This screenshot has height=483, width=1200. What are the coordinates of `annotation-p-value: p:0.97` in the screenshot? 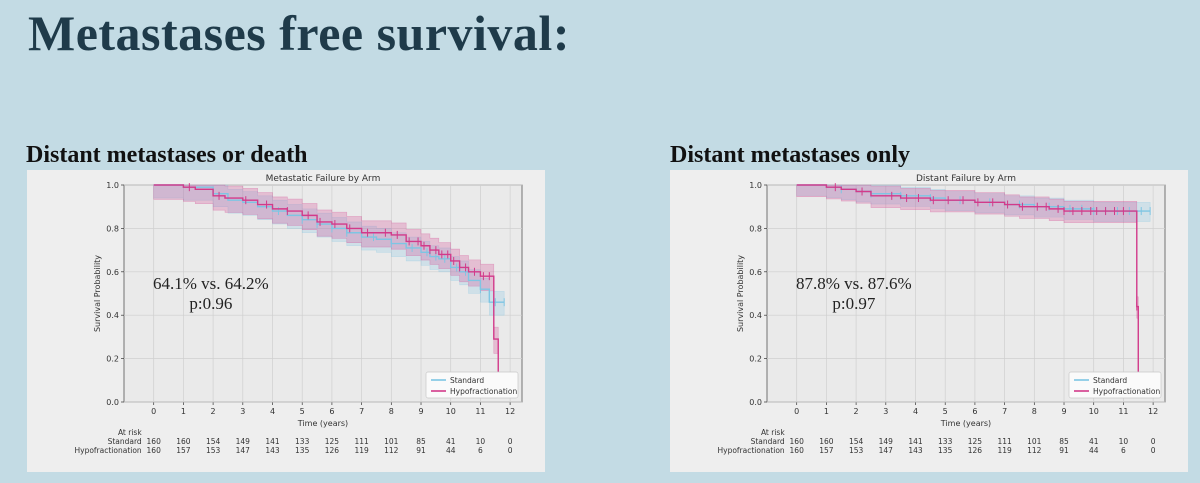 It's located at (854, 303).